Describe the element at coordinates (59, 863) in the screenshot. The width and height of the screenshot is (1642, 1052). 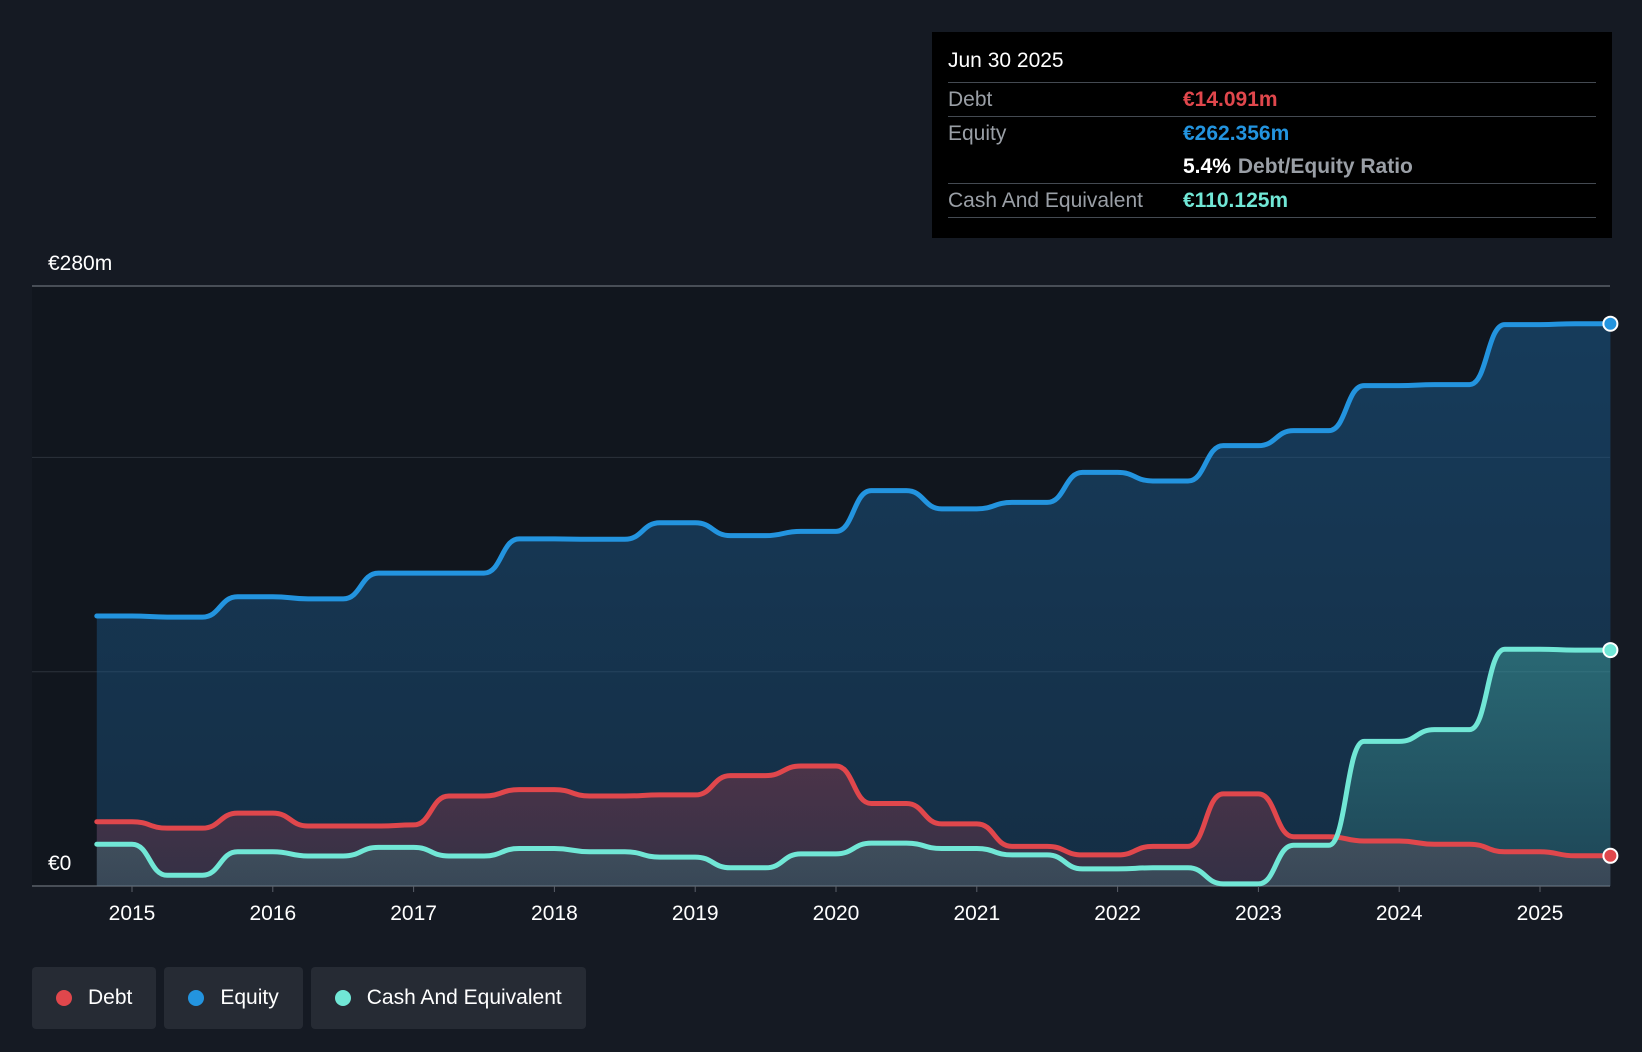
I see `y-tick-label-bottom: €0` at that location.